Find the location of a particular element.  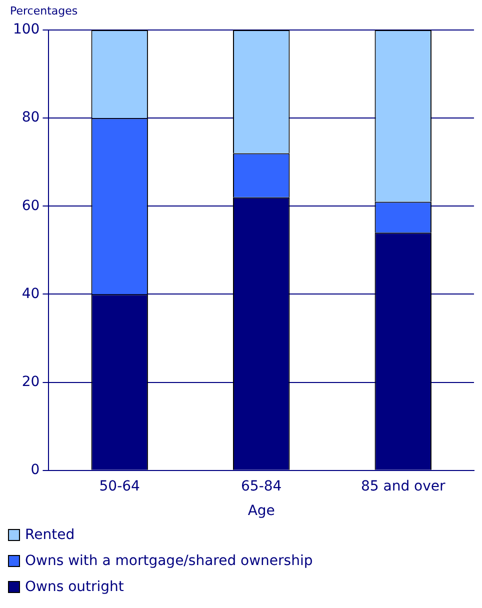

x-tick-label: 85 and over is located at coordinates (403, 486).